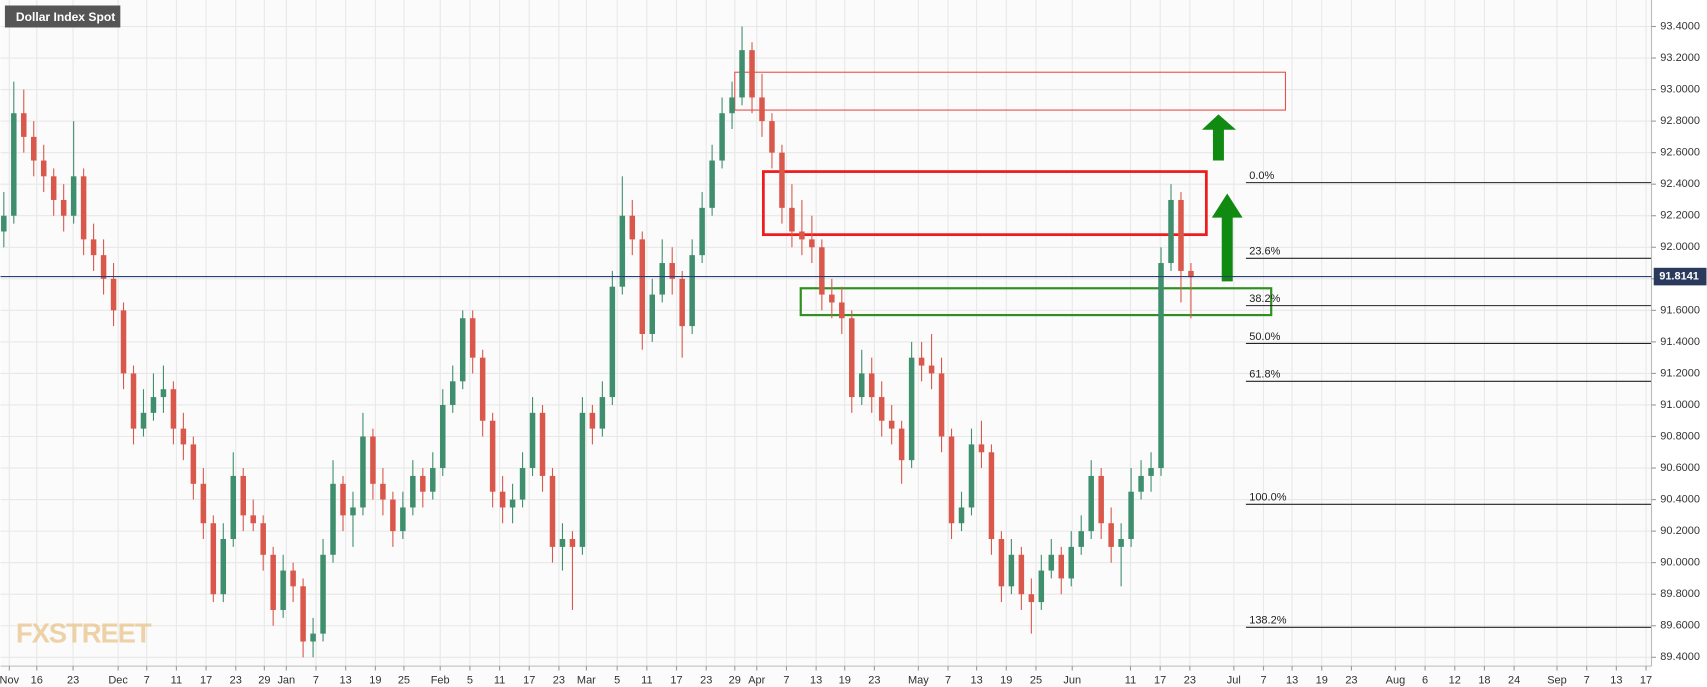  Describe the element at coordinates (1680, 89) in the screenshot. I see `y-tick-label: 93.0000` at that location.